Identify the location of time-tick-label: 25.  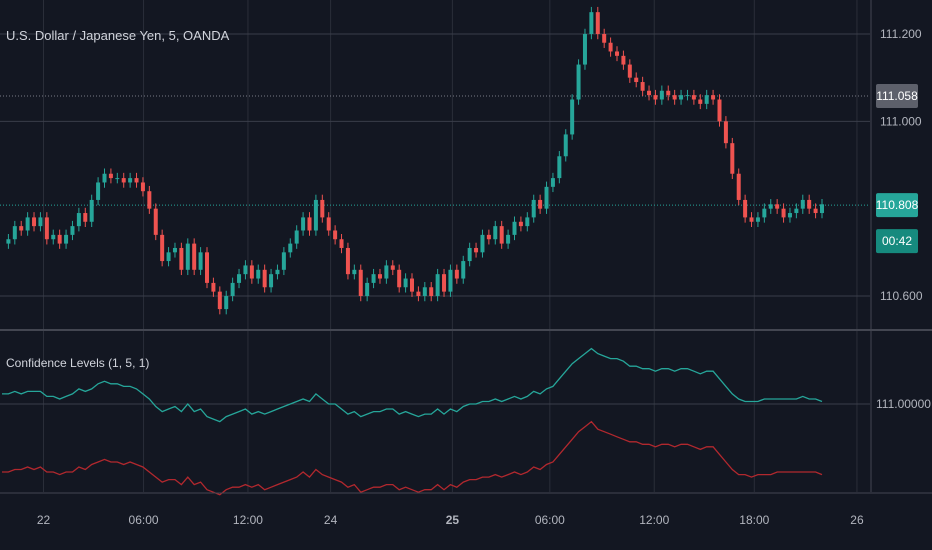
(453, 520).